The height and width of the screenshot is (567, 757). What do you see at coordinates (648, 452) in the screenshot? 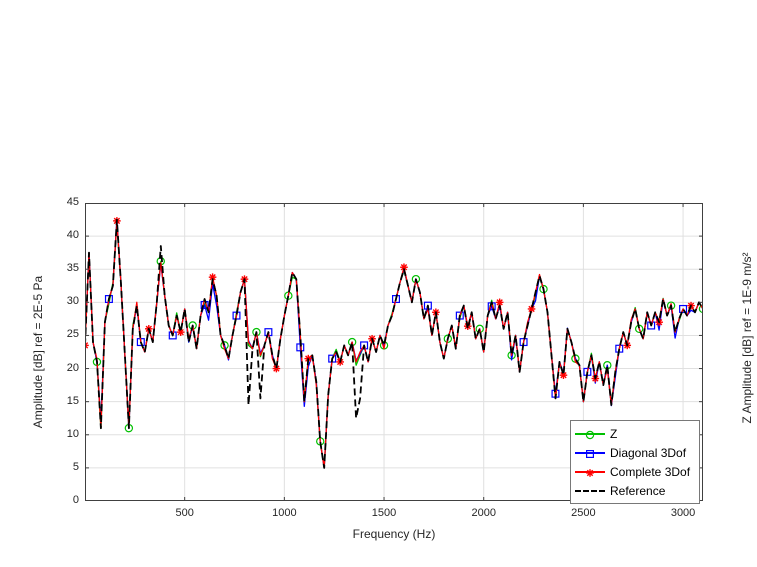
I see `legend-label-diagonal-3dof: Diagonal 3Dof` at bounding box center [648, 452].